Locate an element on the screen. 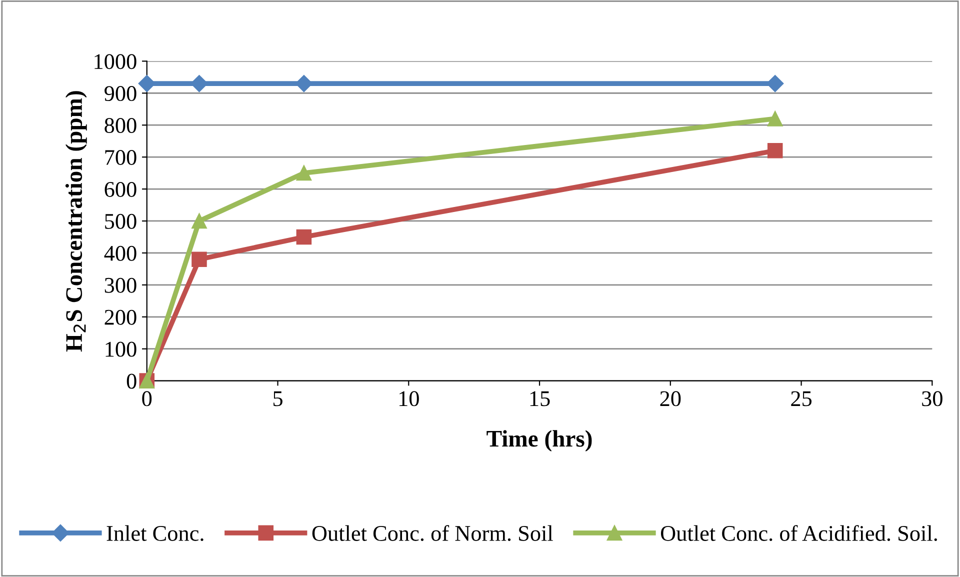  y-axis-title: H$_{2}$S Concentration (ppm) is located at coordinates (76, 221).